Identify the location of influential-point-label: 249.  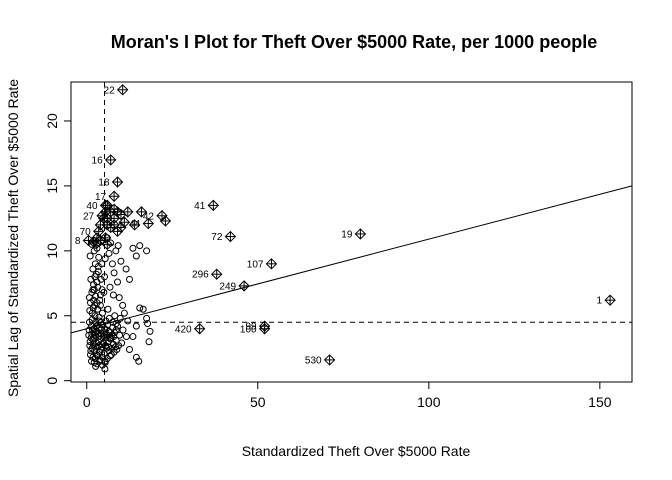
(227, 286).